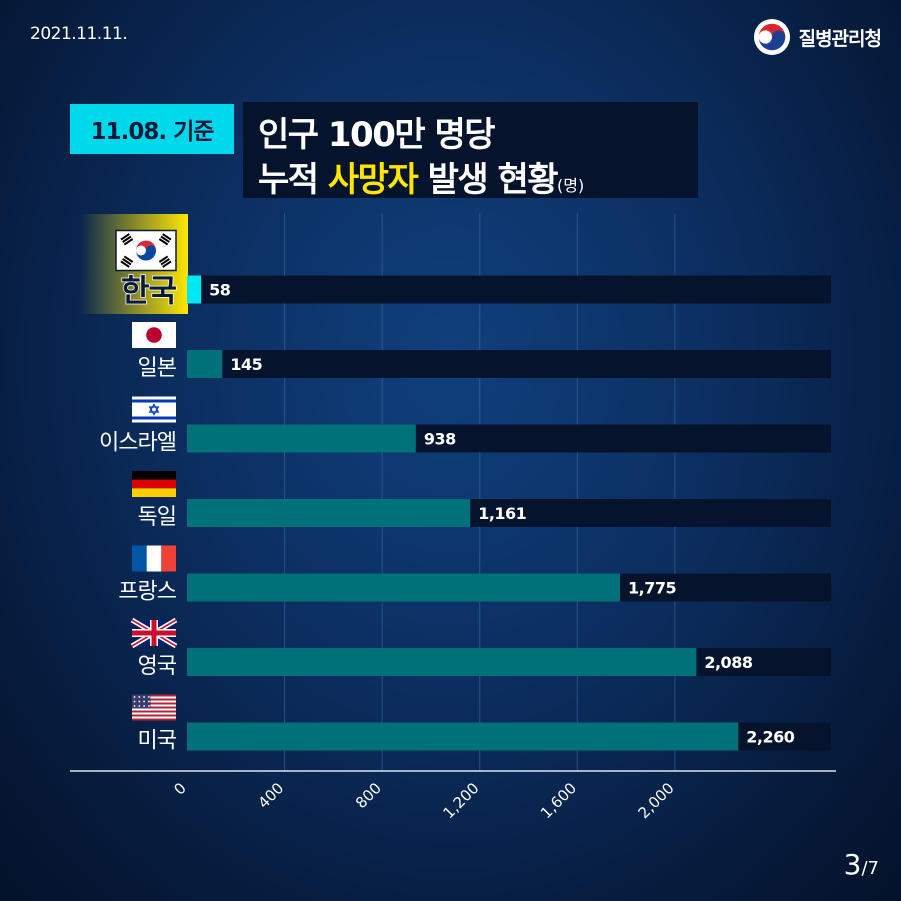  What do you see at coordinates (488, 180) in the screenshot?
I see `title-line-2-suffix: 발생 현황` at bounding box center [488, 180].